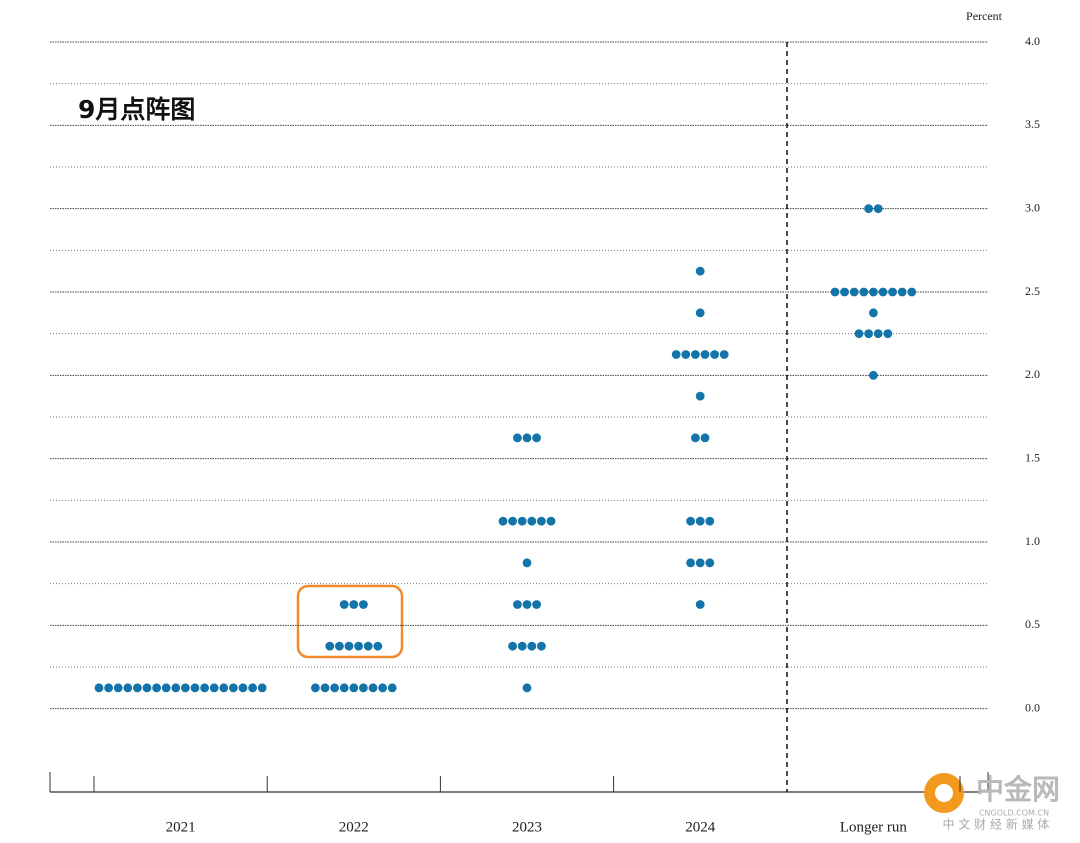 The width and height of the screenshot is (1080, 843). What do you see at coordinates (181, 827) in the screenshot?
I see `x-tick-label: 2021` at bounding box center [181, 827].